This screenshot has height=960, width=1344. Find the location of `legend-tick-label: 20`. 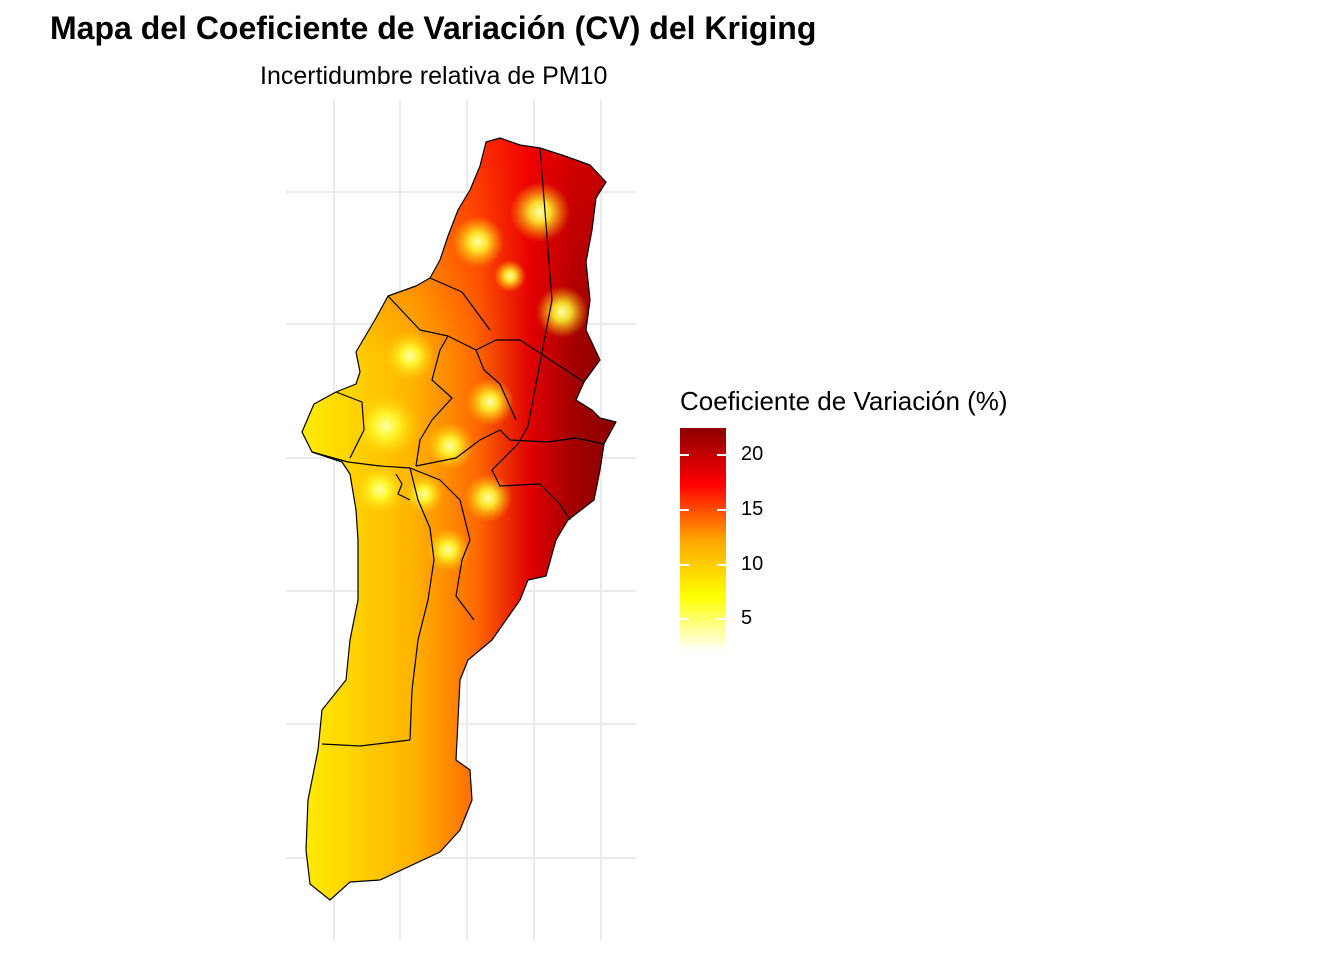

legend-tick-label: 20 is located at coordinates (752, 454).